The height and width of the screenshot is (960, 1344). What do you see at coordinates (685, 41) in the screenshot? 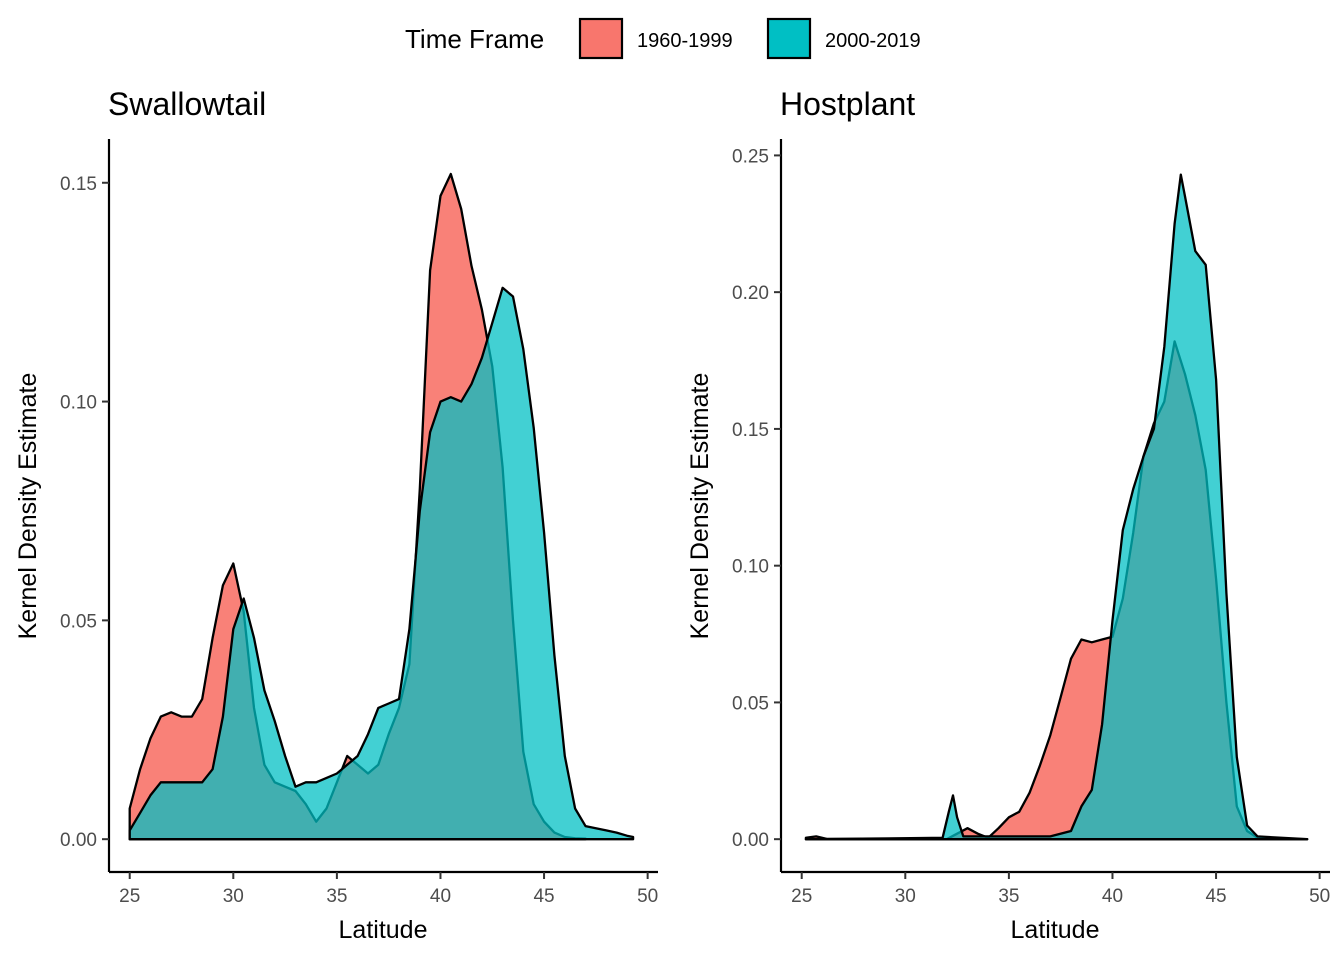
I see `legend-label-1960-1999: 1960-1999` at bounding box center [685, 41].